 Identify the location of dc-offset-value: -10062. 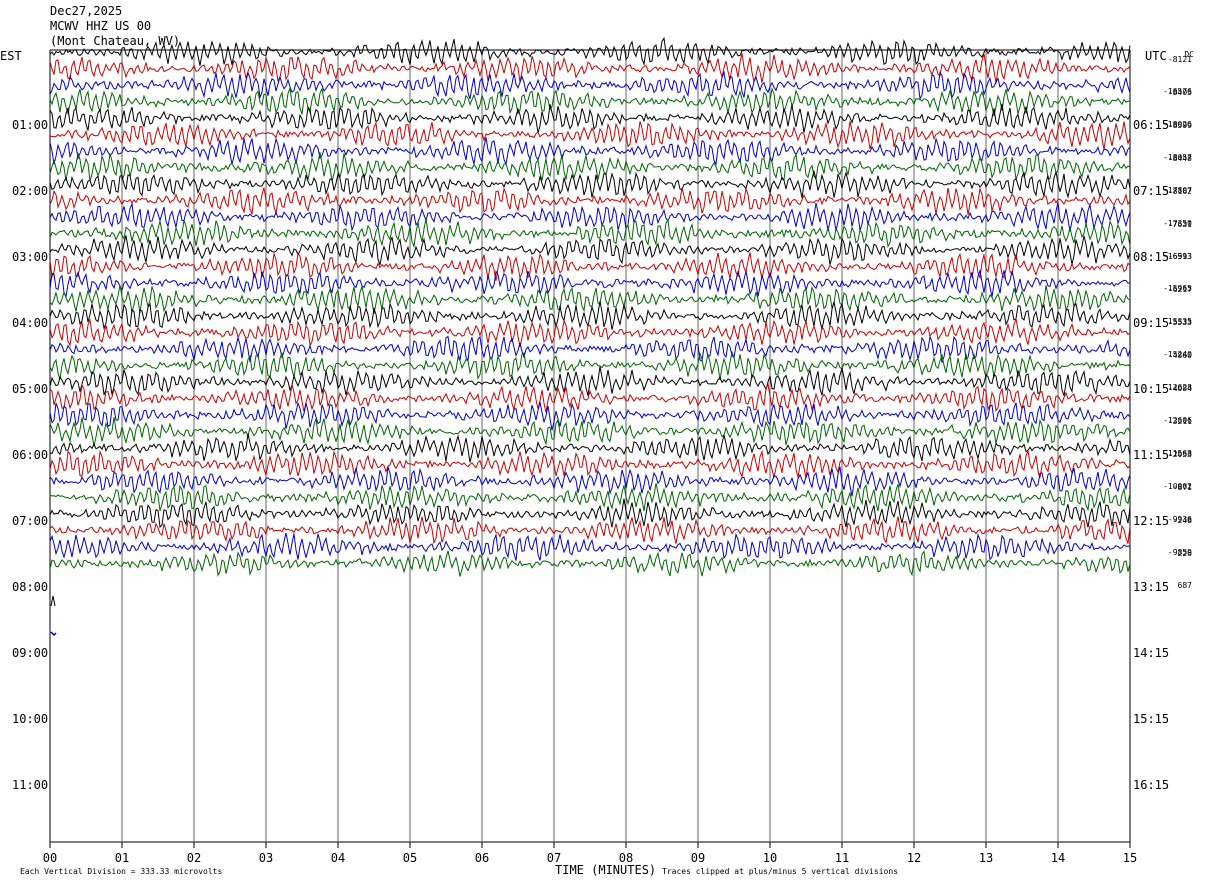
(1177, 486).